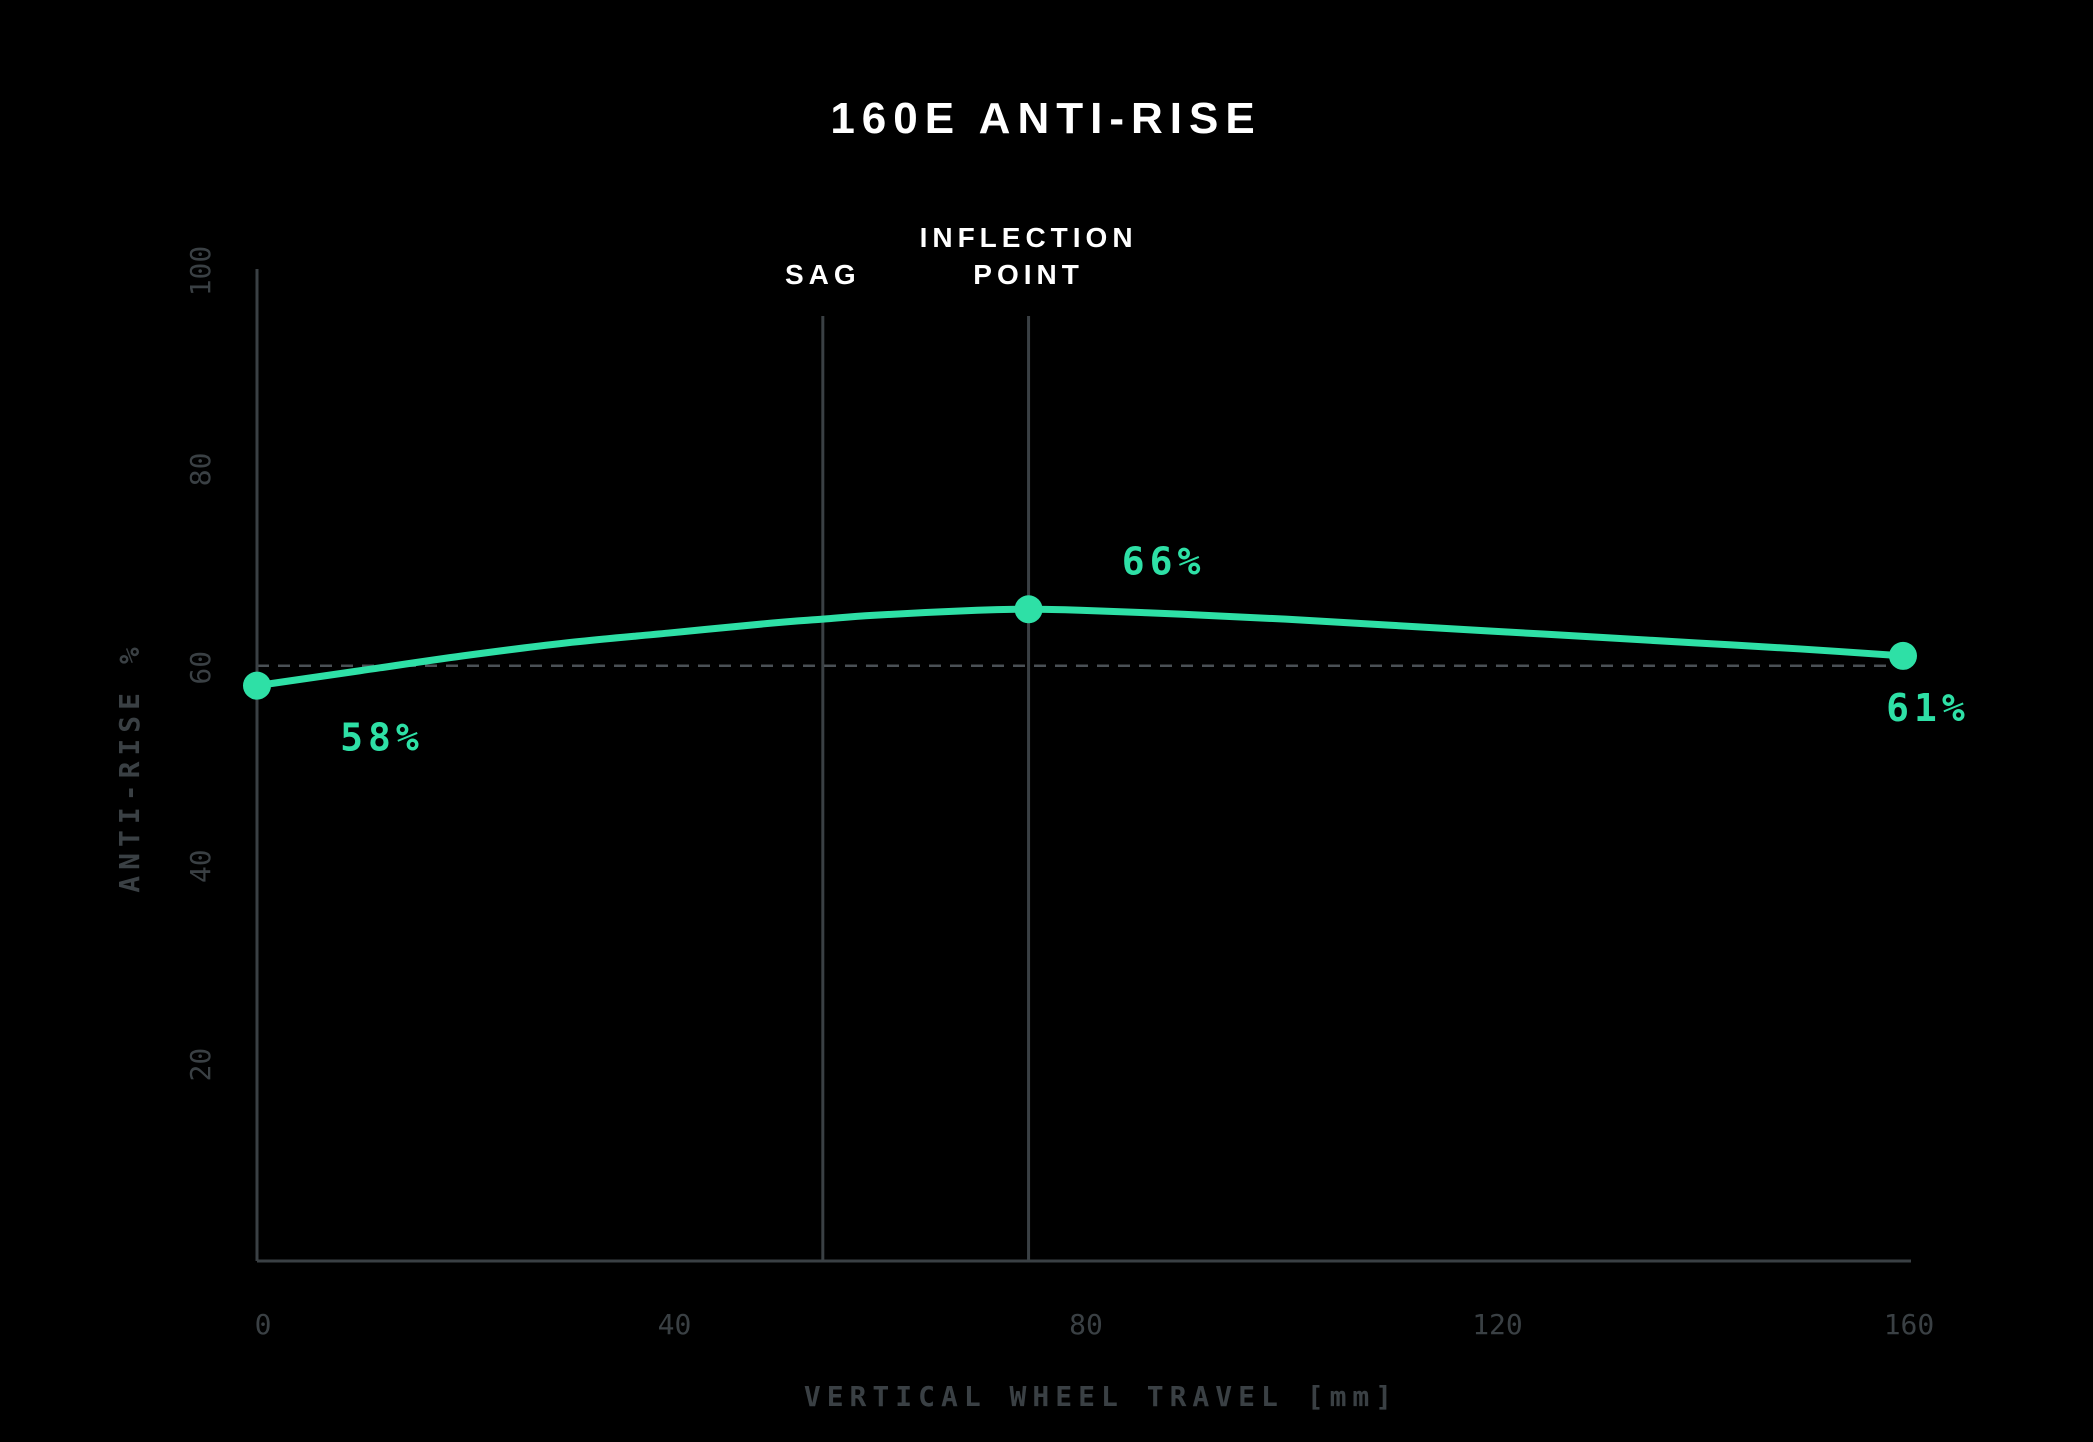 Image resolution: width=2093 pixels, height=1442 pixels. Describe the element at coordinates (1497, 1324) in the screenshot. I see `x-tick-label-3: 120` at that location.